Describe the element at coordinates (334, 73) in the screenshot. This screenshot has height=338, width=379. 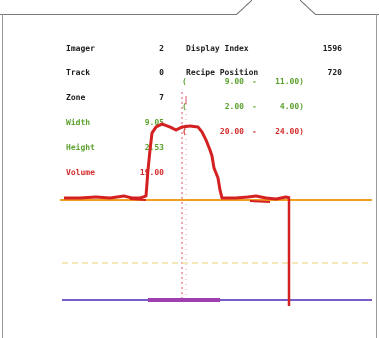
I see `recipe-position-value: 720` at that location.